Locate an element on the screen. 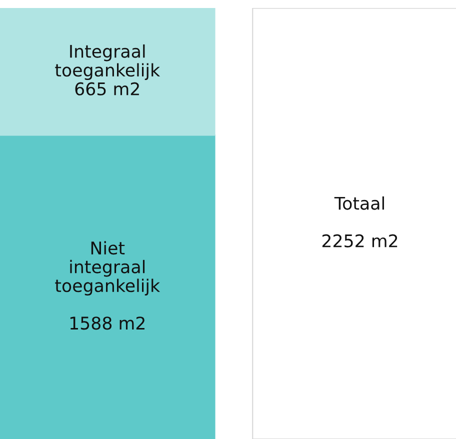  text: Totaal 2252 m2 is located at coordinates (360, 222).